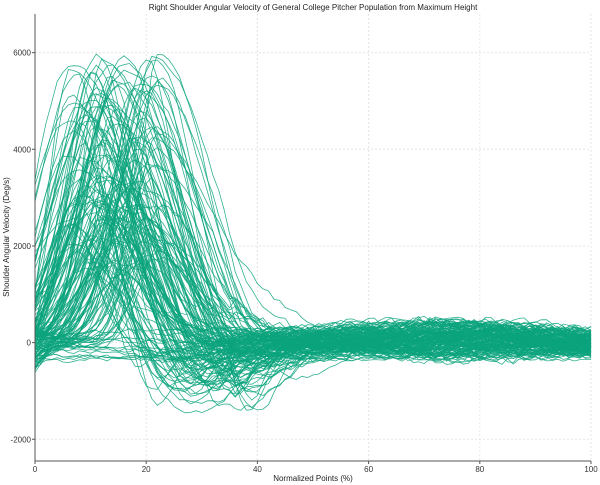  Describe the element at coordinates (313, 478) in the screenshot. I see `x-axis-title: Normalized Points (%)` at that location.